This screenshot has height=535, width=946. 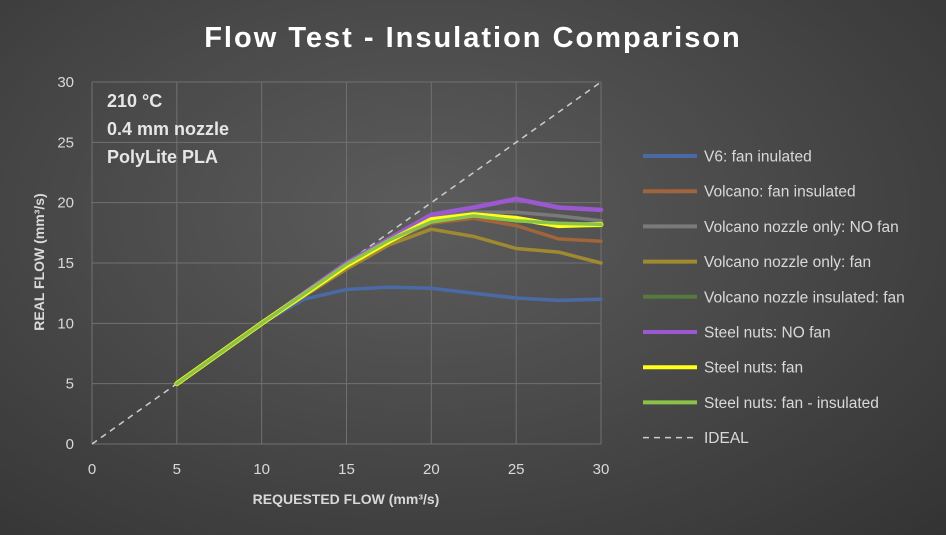 I want to click on legend-item: Steel nuts: fan, so click(x=723, y=368).